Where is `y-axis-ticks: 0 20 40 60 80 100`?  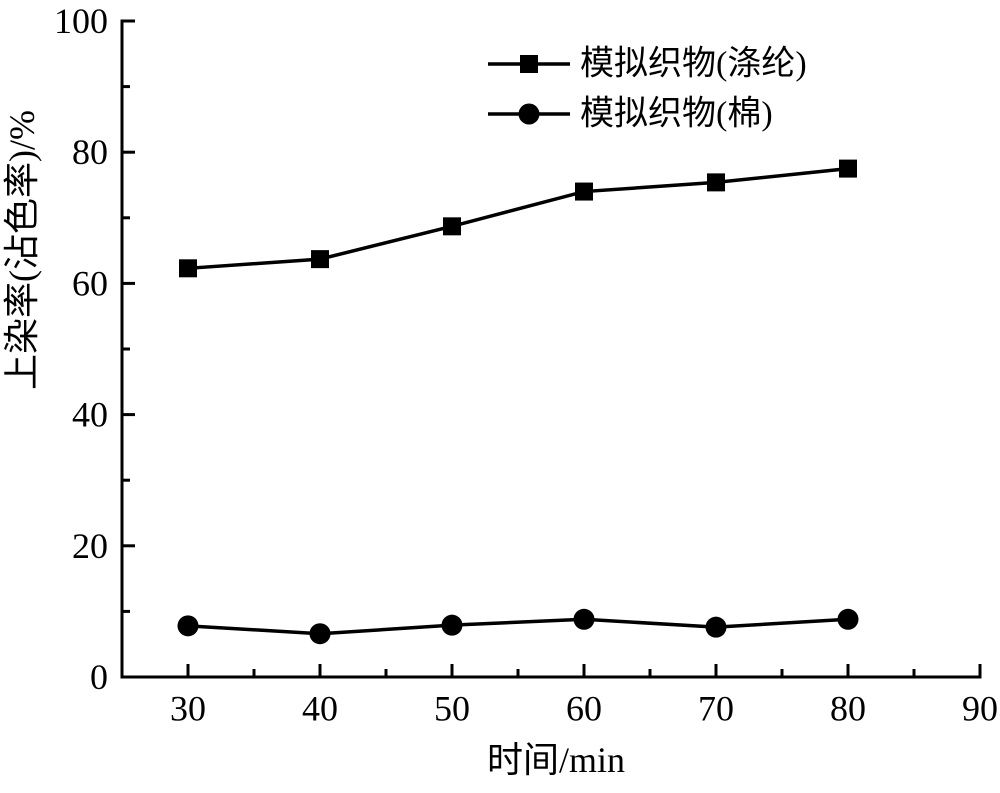 y-axis-ticks: 0 20 40 60 80 100 is located at coordinates (94, 349).